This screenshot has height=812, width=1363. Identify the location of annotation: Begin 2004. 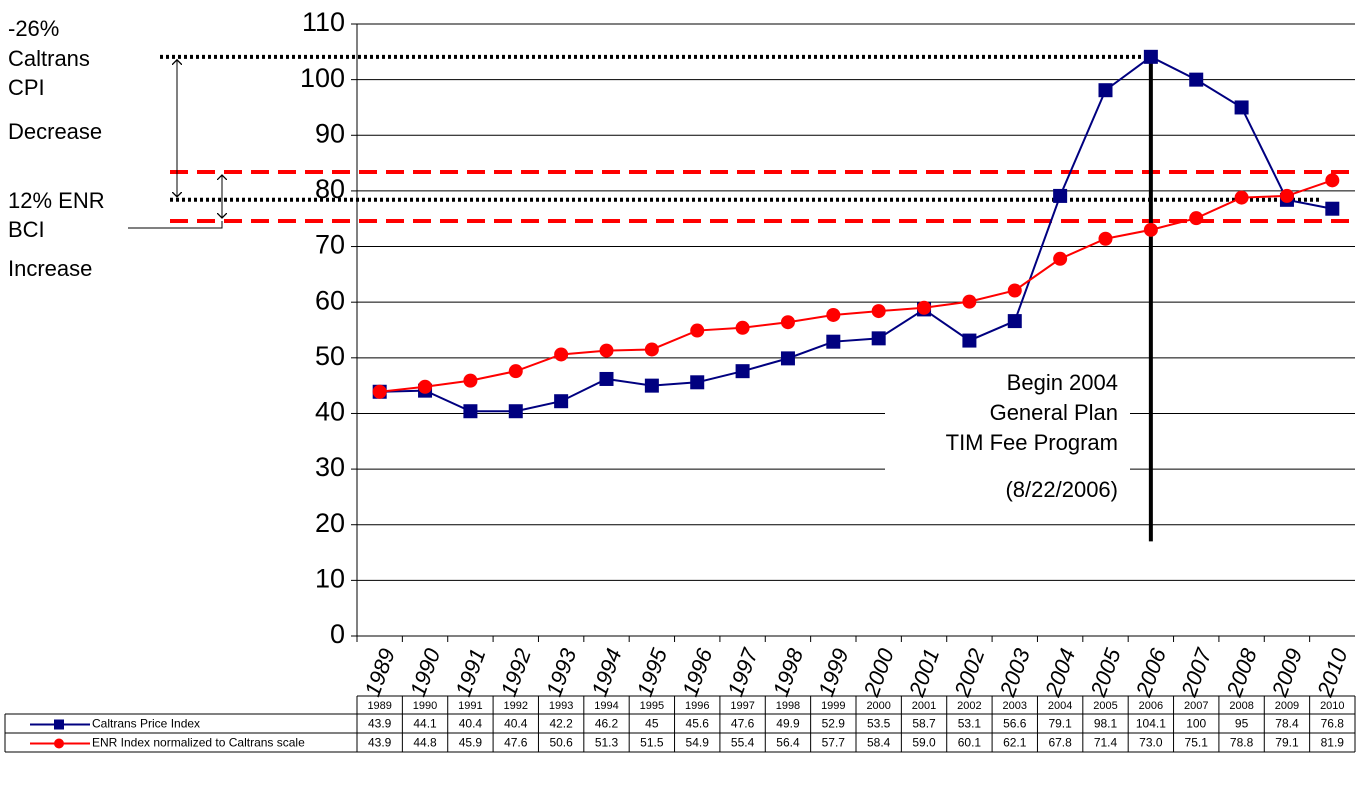
(1062, 382).